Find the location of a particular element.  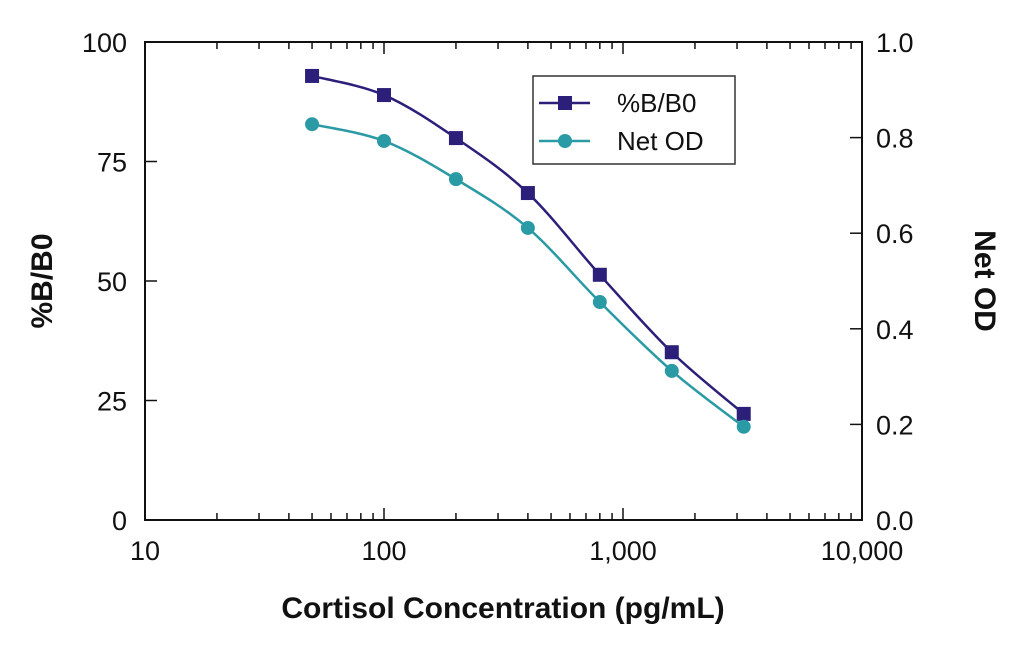

legend-marker-circle is located at coordinates (565, 141).